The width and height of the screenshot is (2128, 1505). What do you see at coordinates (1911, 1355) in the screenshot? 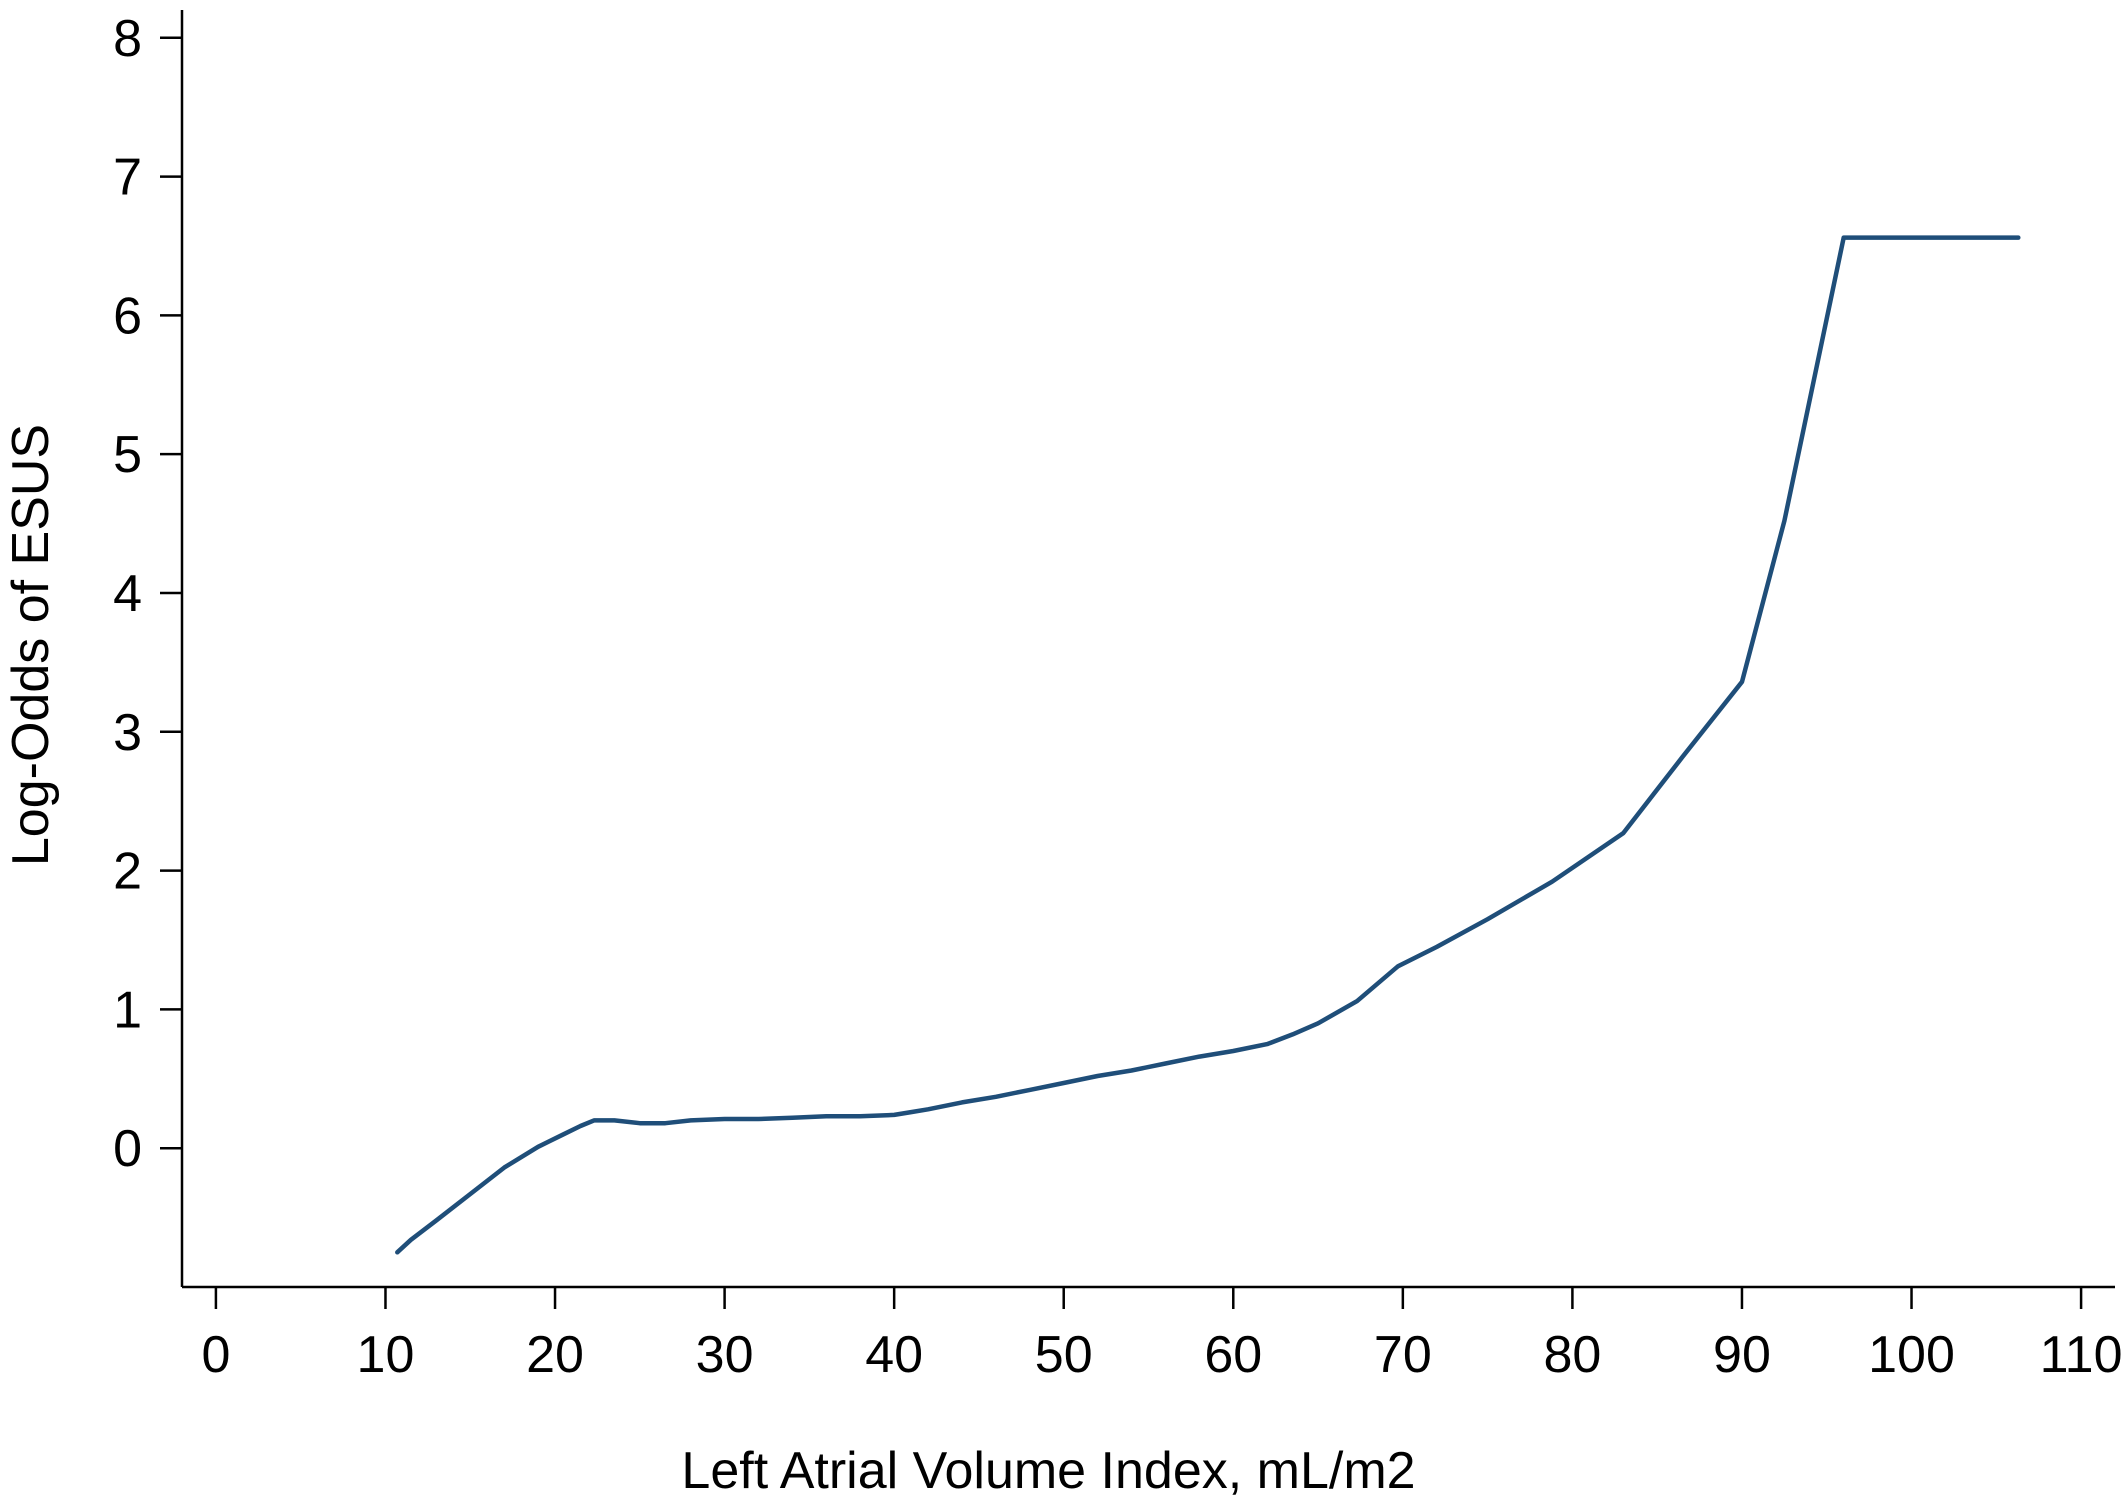
I see `x-tick-label-100: 100` at bounding box center [1911, 1355].